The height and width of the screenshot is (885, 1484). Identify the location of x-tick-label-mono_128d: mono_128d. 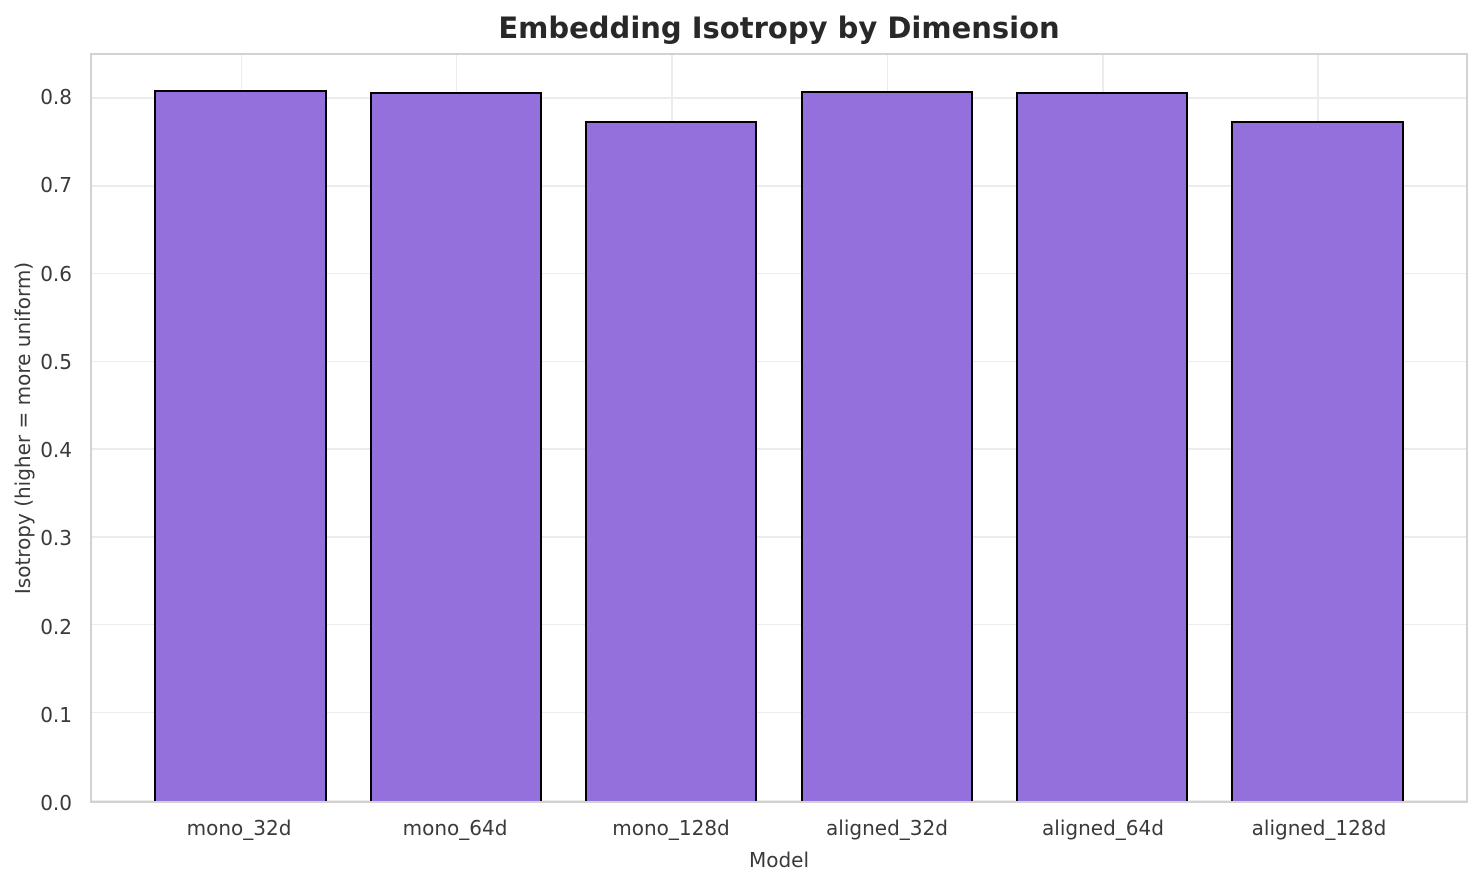
(671, 828).